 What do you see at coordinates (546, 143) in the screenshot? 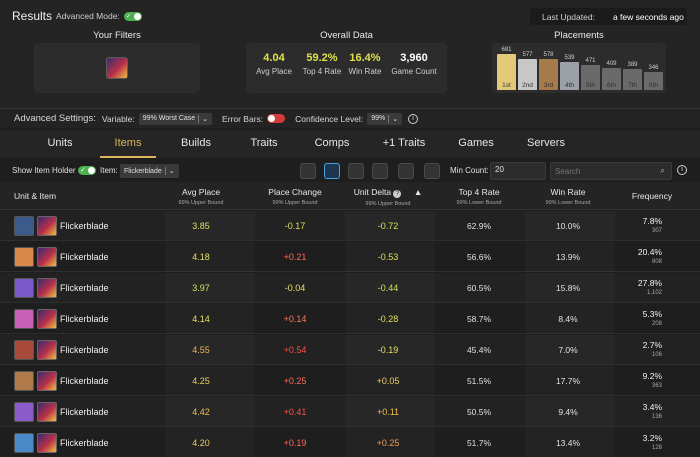
I see `tab-servers: Servers` at bounding box center [546, 143].